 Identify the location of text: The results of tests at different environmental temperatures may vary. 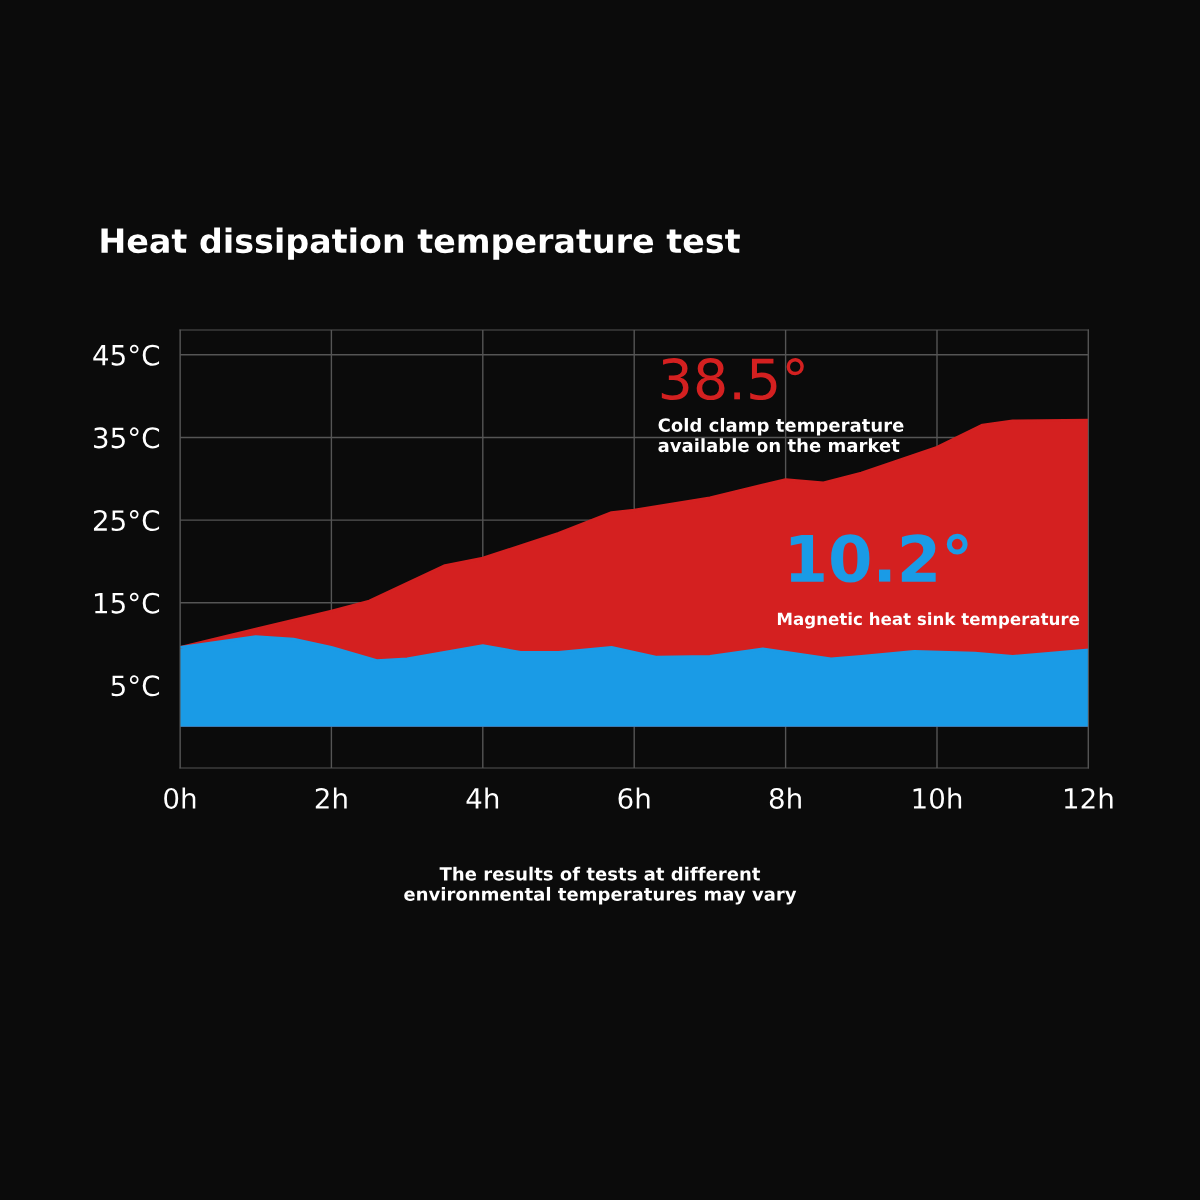
(600, 885).